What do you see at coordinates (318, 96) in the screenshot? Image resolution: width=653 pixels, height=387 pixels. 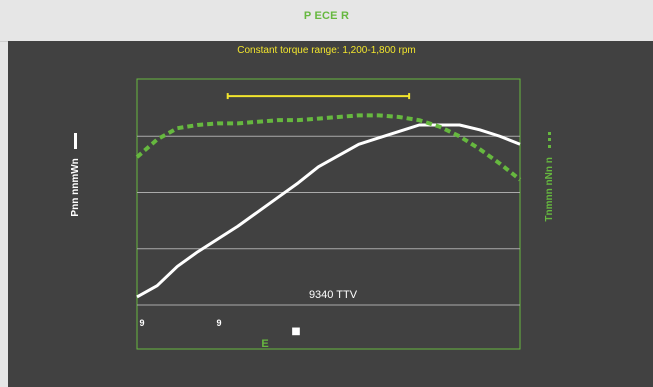 I see `torque-range-bar` at bounding box center [318, 96].